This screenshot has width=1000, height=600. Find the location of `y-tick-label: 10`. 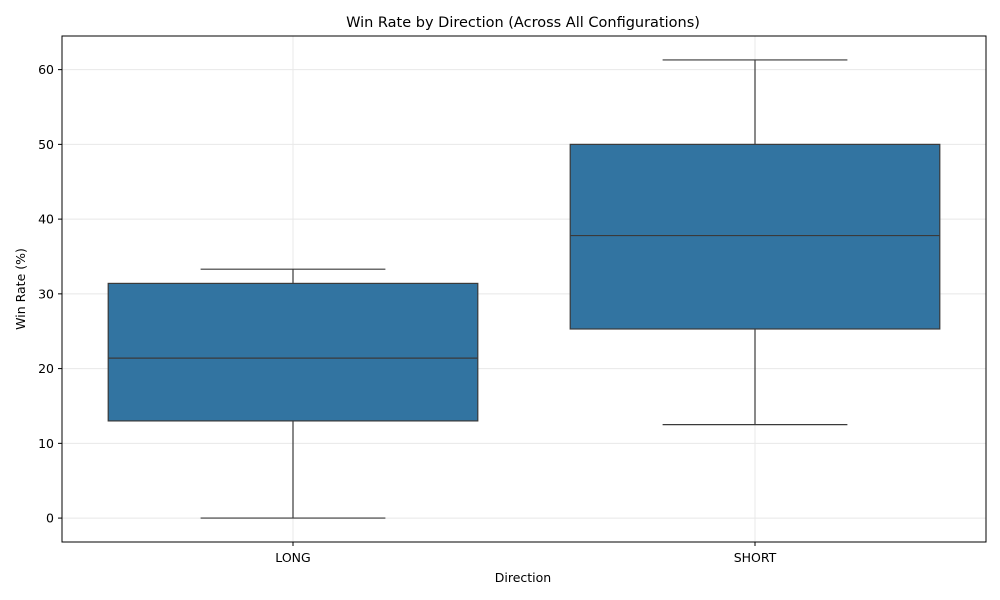

y-tick-label: 10 is located at coordinates (46, 443).